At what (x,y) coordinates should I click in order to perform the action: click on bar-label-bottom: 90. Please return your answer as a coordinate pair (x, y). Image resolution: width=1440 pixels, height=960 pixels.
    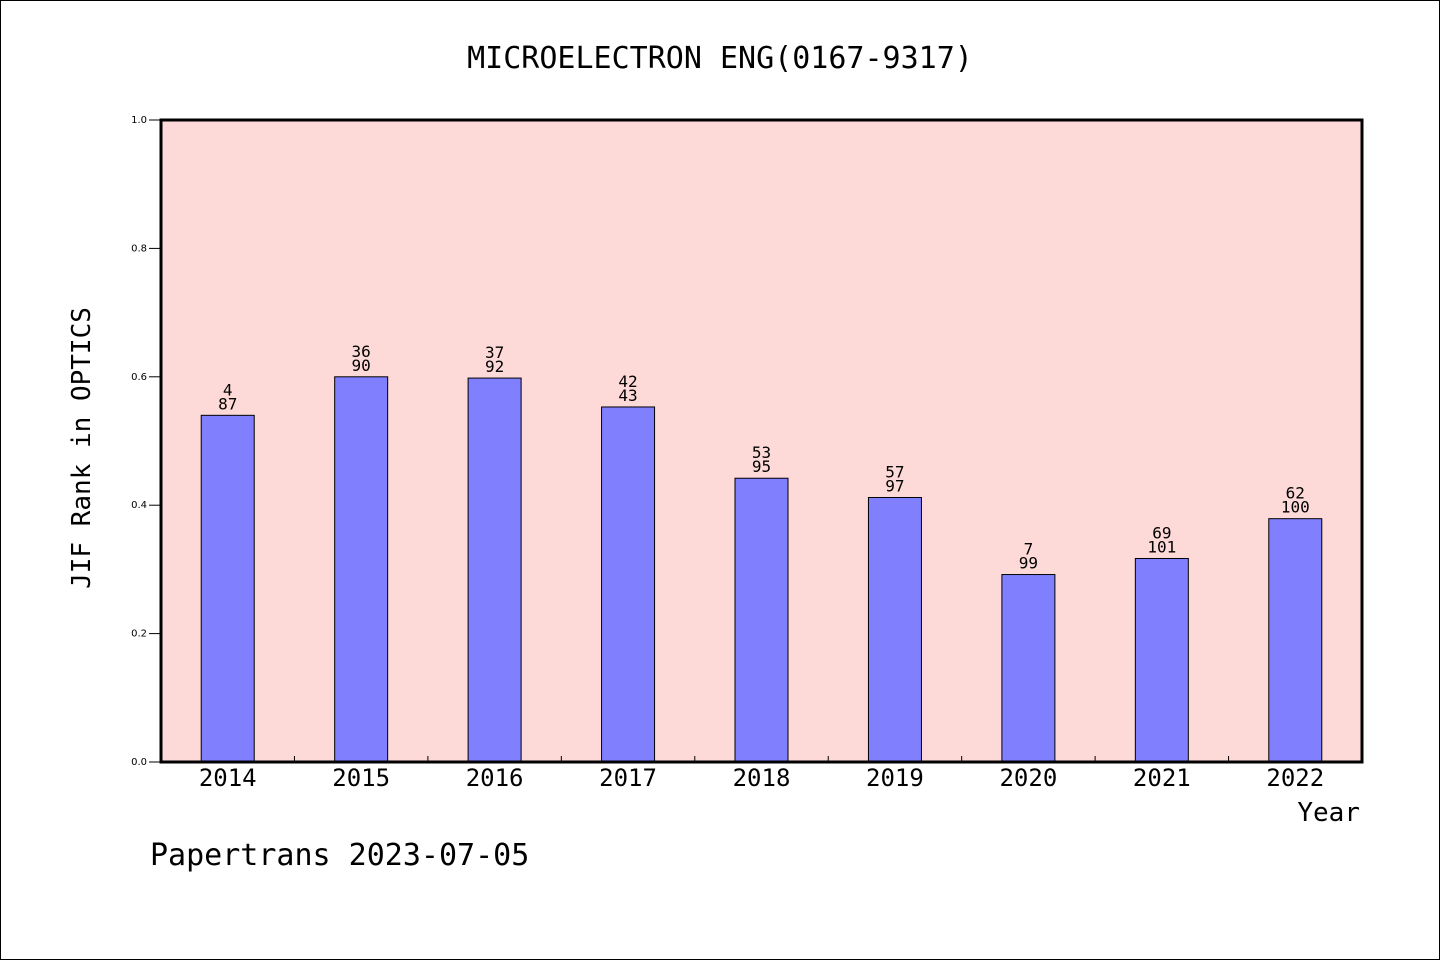
    Looking at the image, I should click on (361, 365).